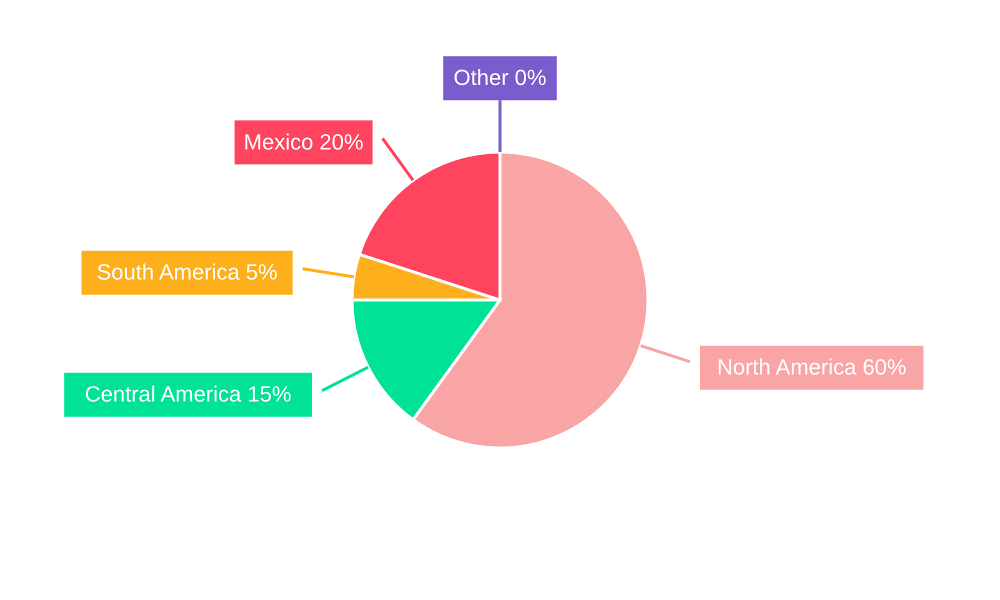  Describe the element at coordinates (188, 394) in the screenshot. I see `slice-label: Central America 15%` at that location.